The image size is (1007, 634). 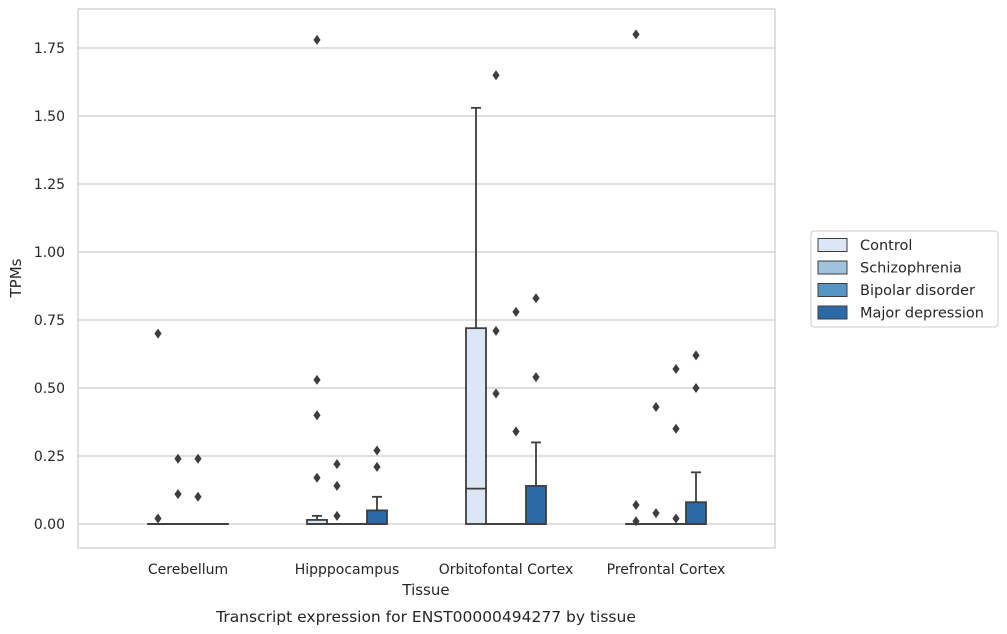 What do you see at coordinates (347, 570) in the screenshot?
I see `x-tick-label: Hipppocampus` at bounding box center [347, 570].